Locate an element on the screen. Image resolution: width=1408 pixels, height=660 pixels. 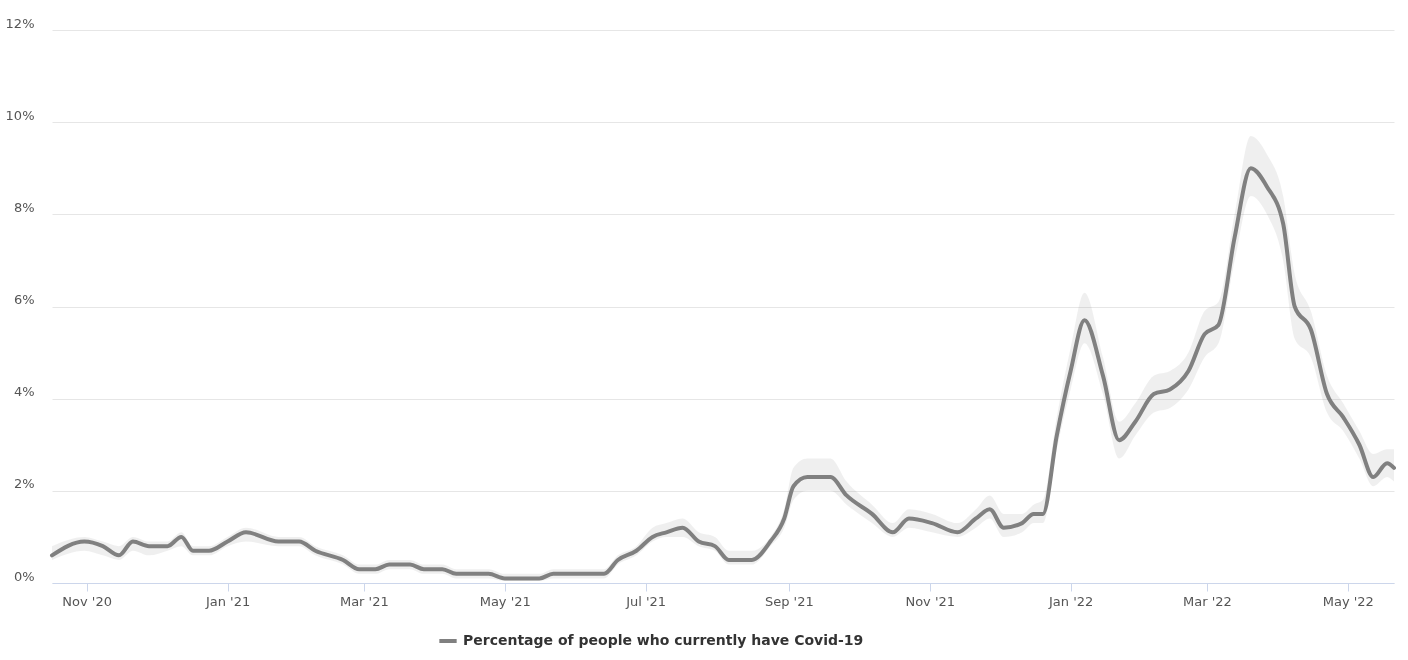
x-tick-label: Nov '20 is located at coordinates (87, 601).